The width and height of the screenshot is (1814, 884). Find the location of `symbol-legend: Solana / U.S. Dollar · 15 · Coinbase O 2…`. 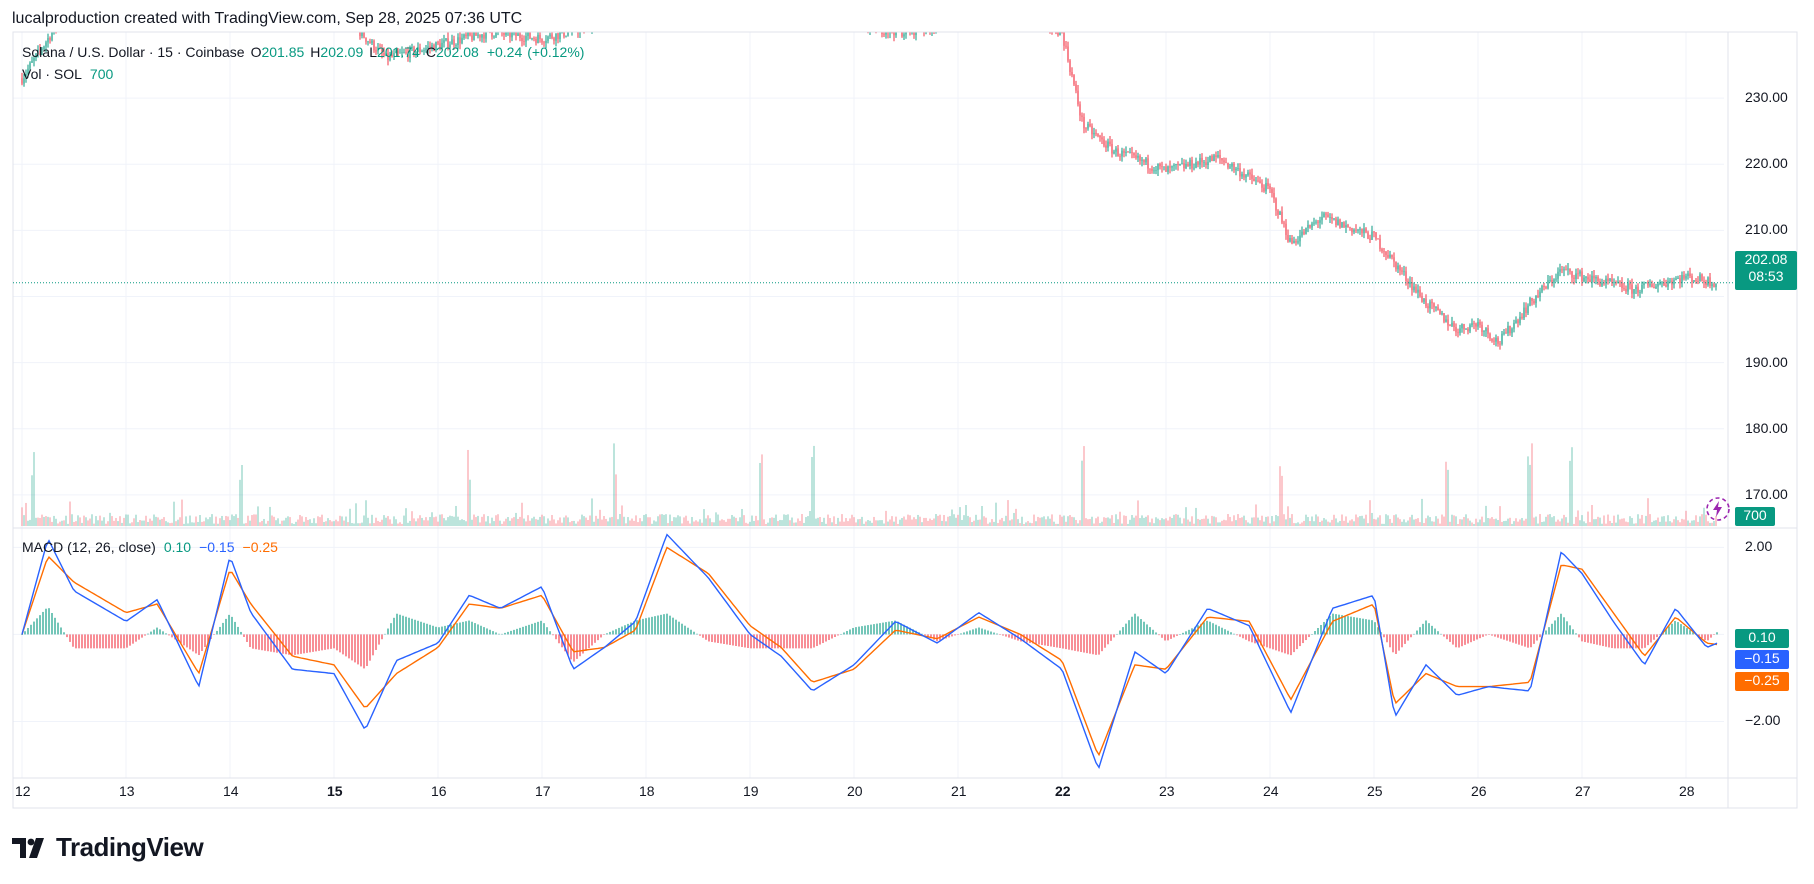

symbol-legend: Solana / U.S. Dollar · 15 · Coinbase O 2… is located at coordinates (303, 52).